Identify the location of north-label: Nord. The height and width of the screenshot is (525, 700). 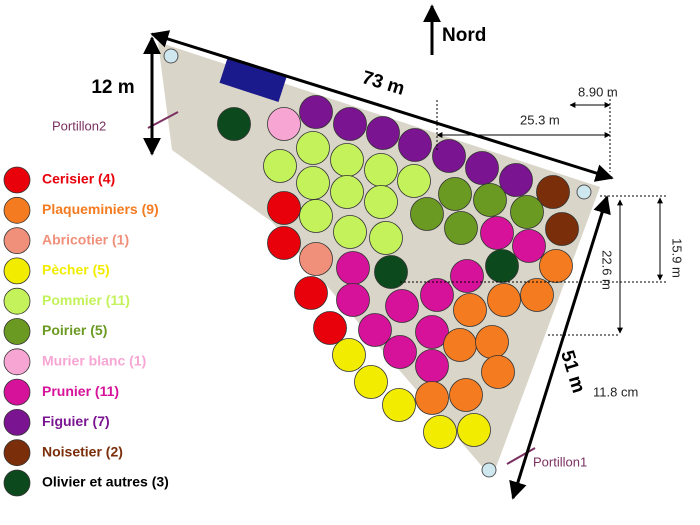
(464, 35).